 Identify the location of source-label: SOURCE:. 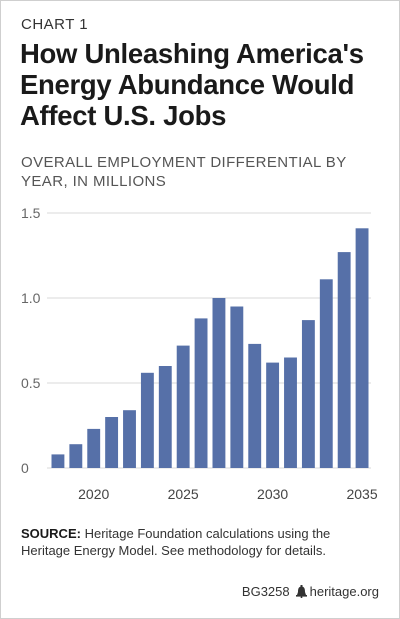
(51, 533).